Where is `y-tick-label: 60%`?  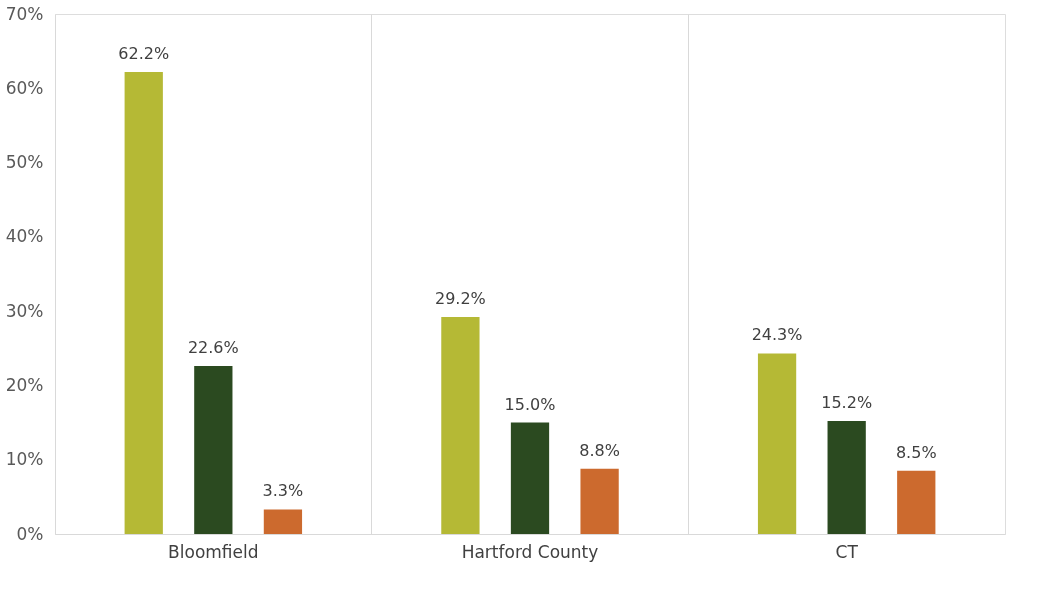 y-tick-label: 60% is located at coordinates (24, 87).